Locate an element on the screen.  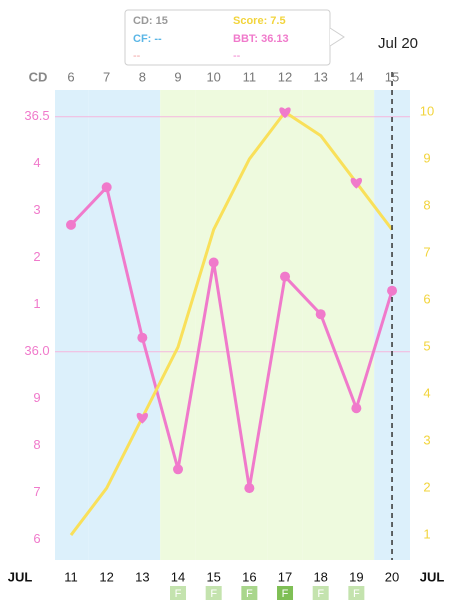
x-tick-label: 18 is located at coordinates (320, 576).